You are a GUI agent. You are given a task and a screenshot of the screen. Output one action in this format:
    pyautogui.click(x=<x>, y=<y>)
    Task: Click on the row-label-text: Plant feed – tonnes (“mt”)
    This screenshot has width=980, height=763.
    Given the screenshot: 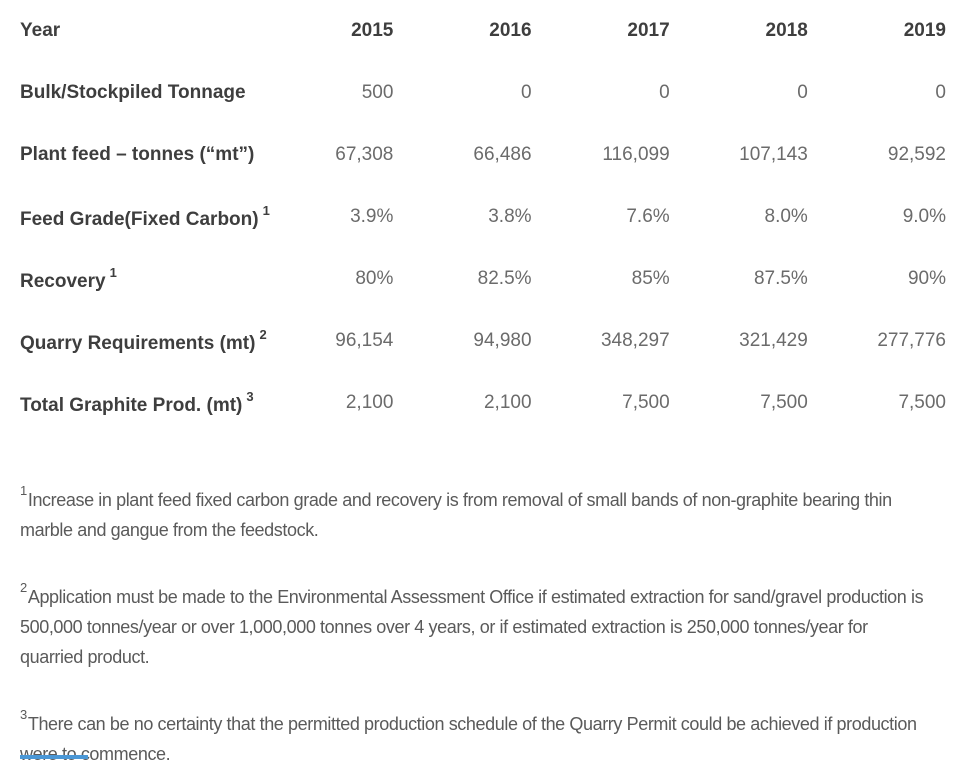 What is the action you would take?
    pyautogui.click(x=137, y=154)
    